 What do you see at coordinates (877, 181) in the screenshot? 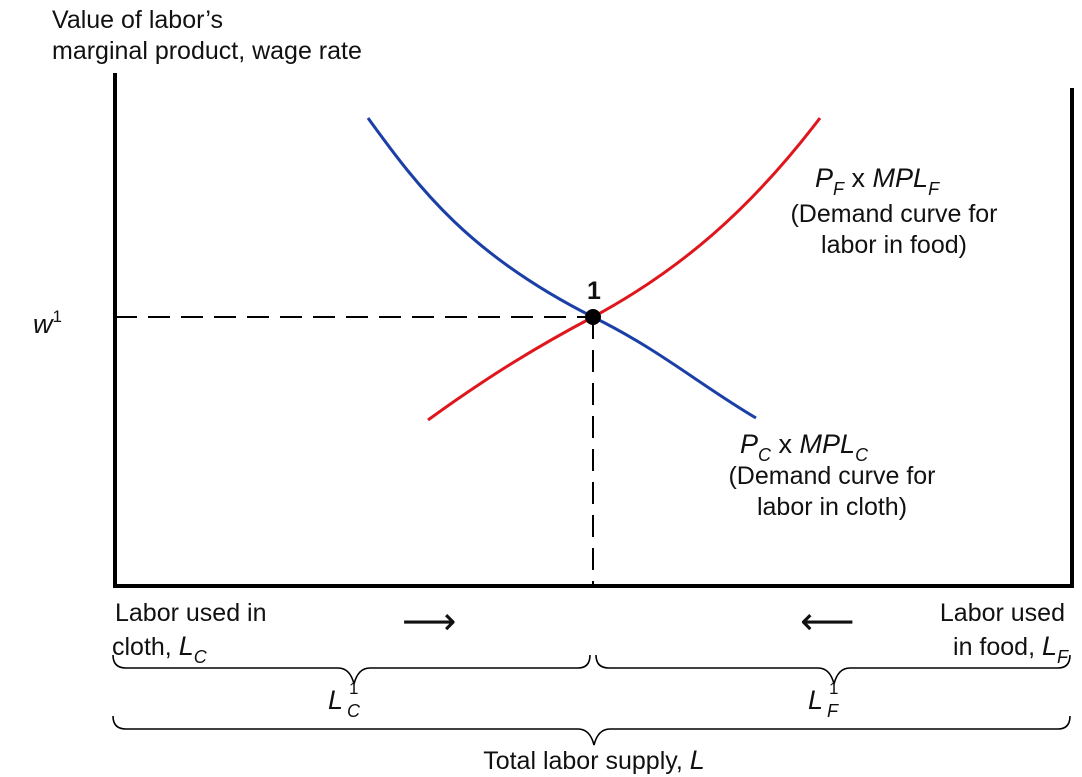
I see `food-curve-label: PF x MPLF` at bounding box center [877, 181].